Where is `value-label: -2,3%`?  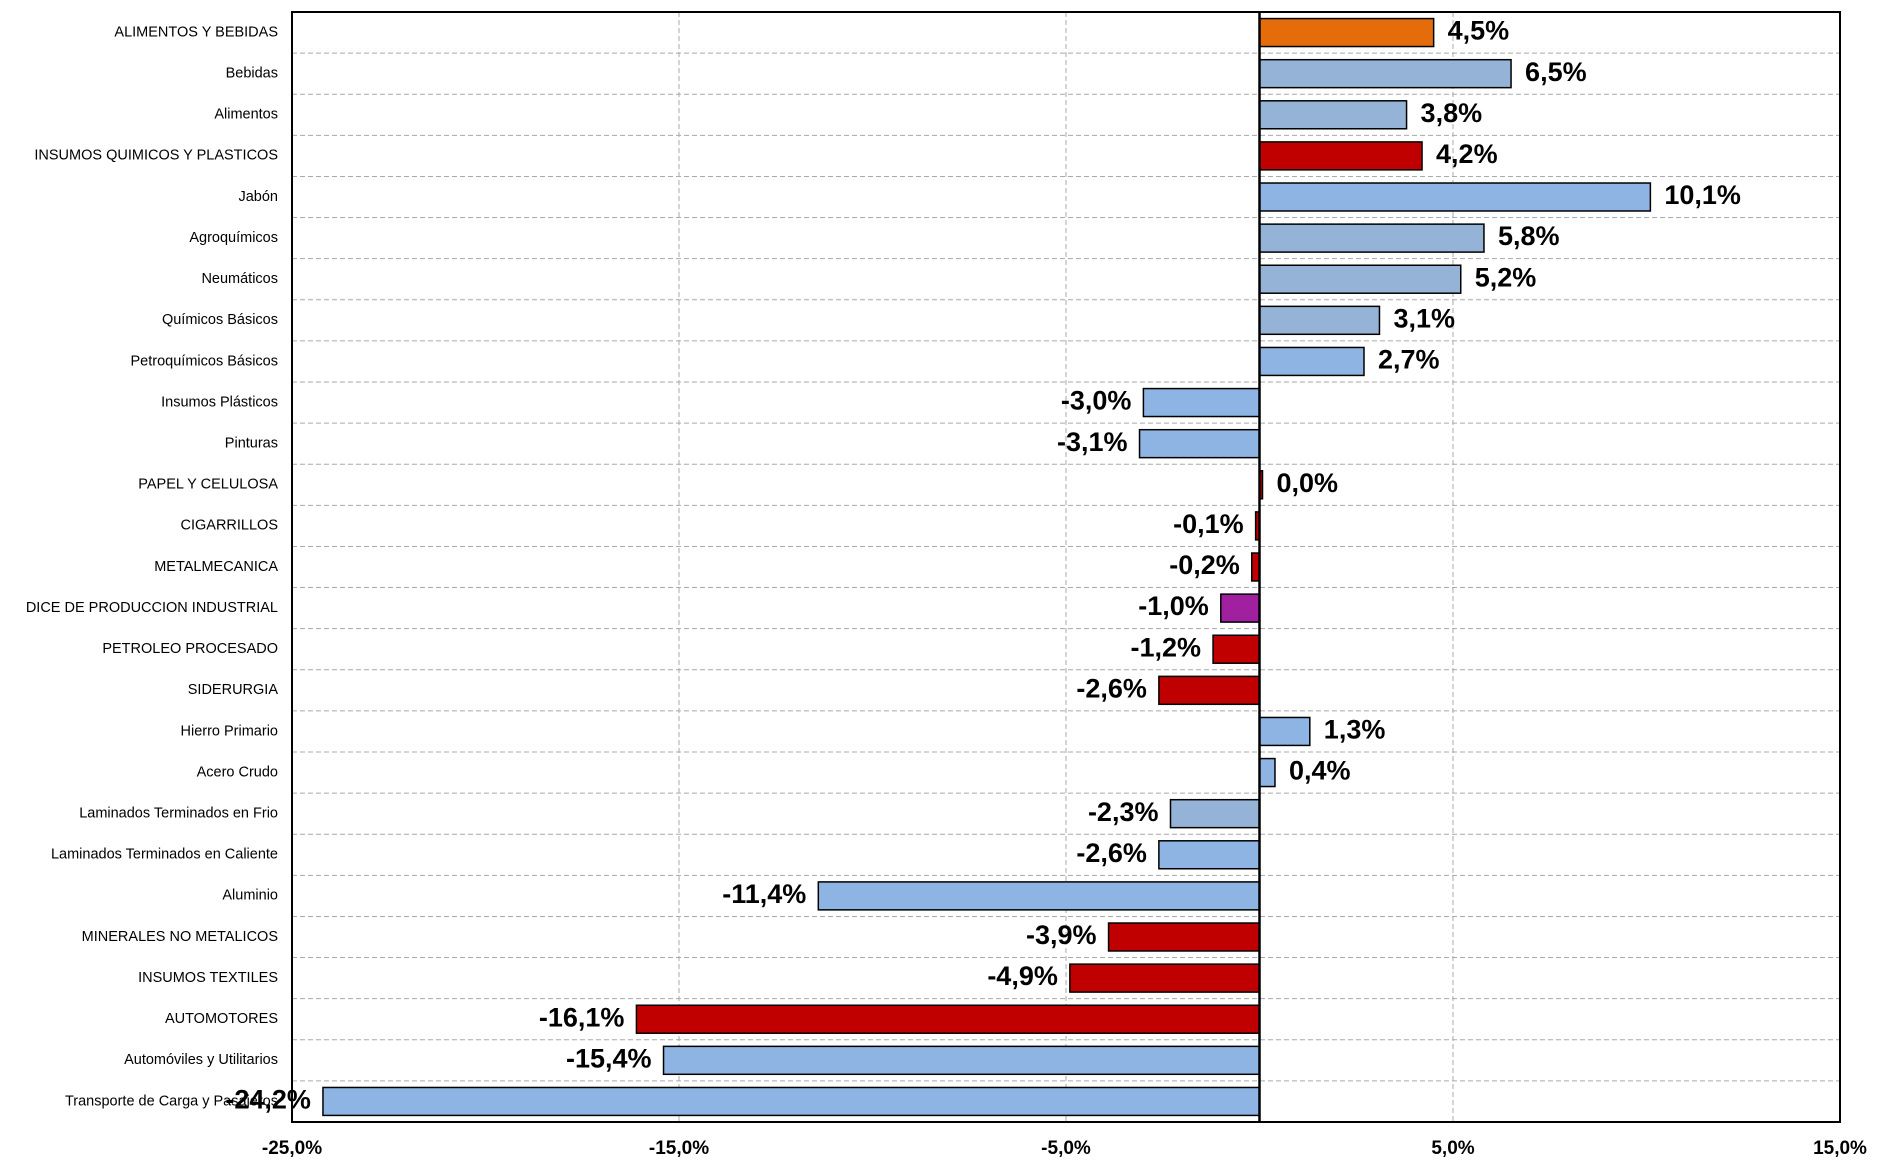 value-label: -2,3% is located at coordinates (1123, 812).